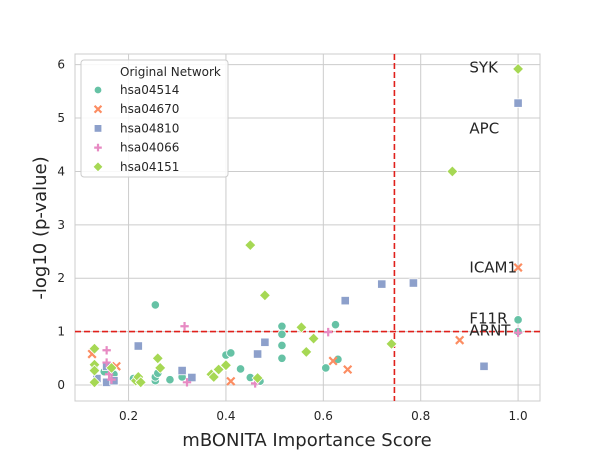 The height and width of the screenshot is (450, 600). What do you see at coordinates (61, 385) in the screenshot?
I see `y-tick-label: 0` at bounding box center [61, 385].